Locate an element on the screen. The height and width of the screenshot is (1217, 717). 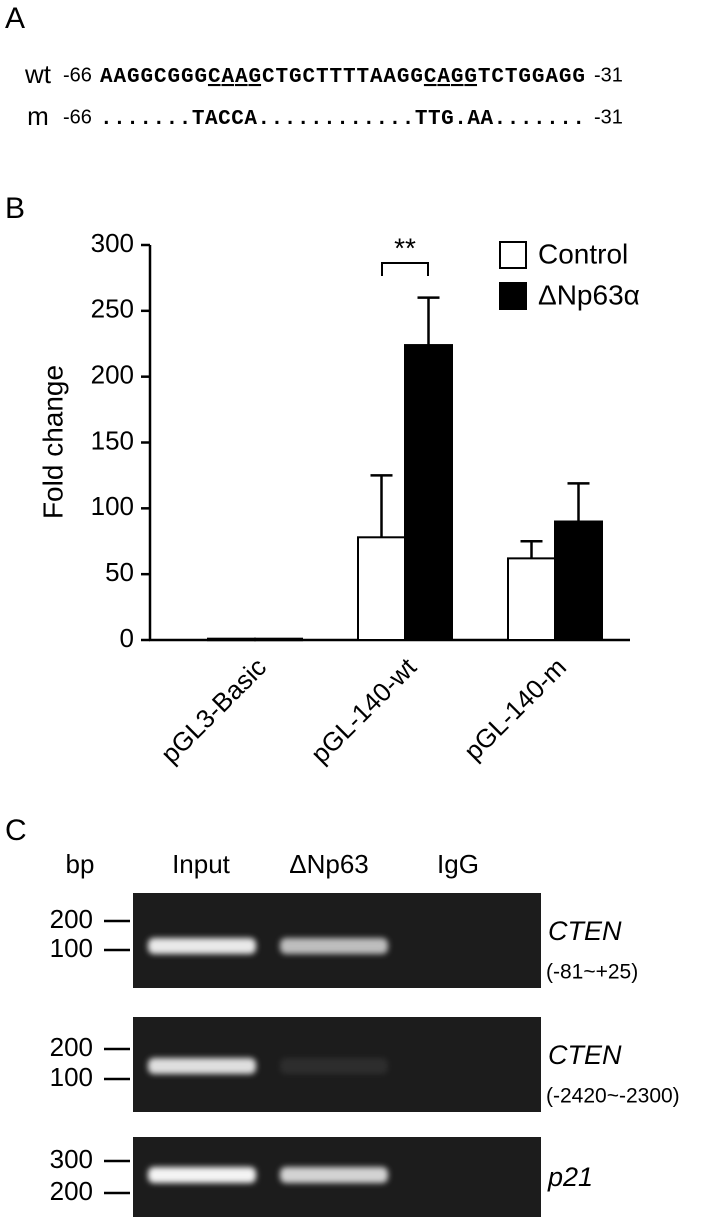
row-name: wt is located at coordinates (38, 74).